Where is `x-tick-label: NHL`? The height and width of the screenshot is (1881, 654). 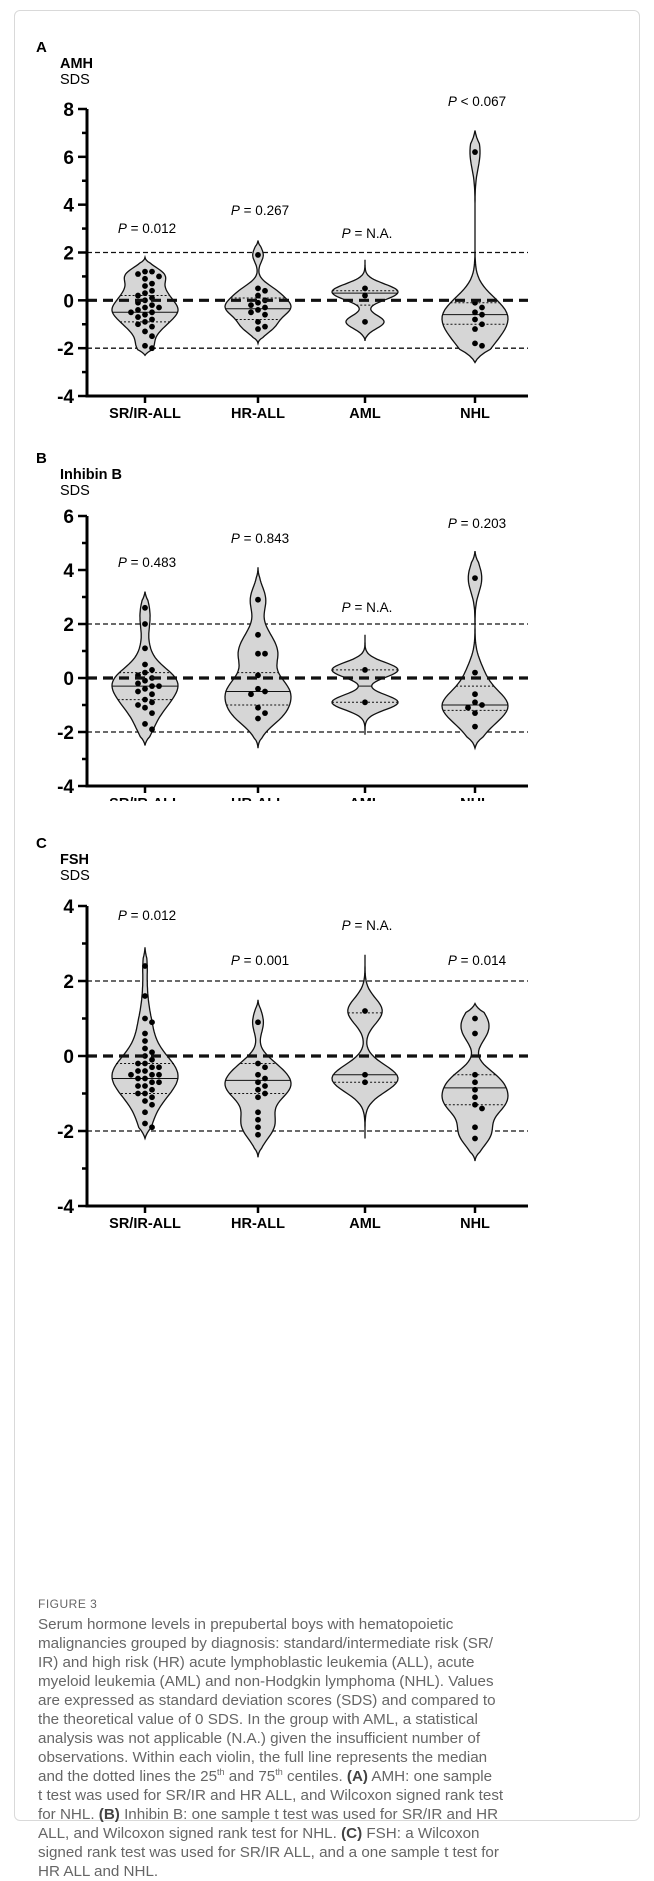
x-tick-label: NHL is located at coordinates (475, 1224).